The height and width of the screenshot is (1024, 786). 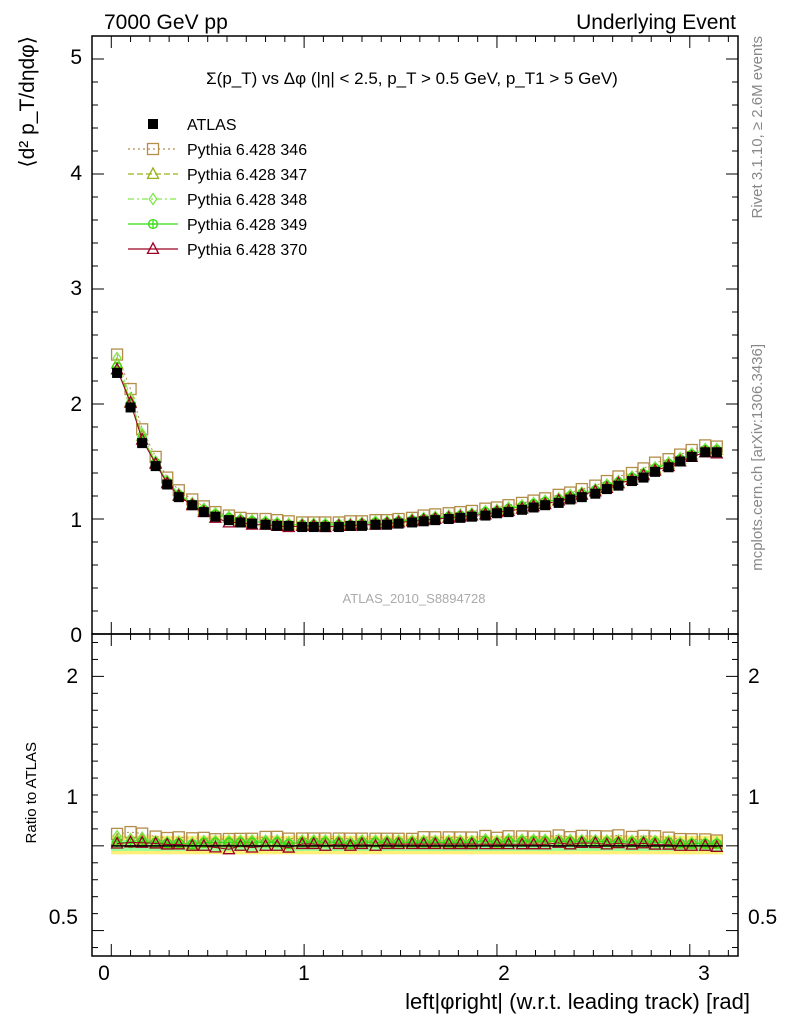 I want to click on legend-item-2: Pythia 6.428 347, so click(x=217, y=175).